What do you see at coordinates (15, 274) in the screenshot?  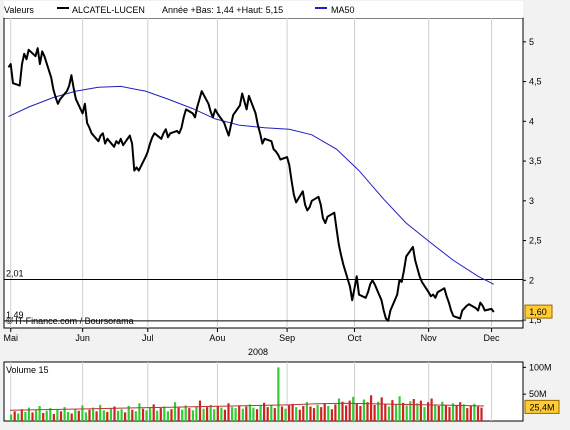 I see `reference-label-high: 2,01` at bounding box center [15, 274].